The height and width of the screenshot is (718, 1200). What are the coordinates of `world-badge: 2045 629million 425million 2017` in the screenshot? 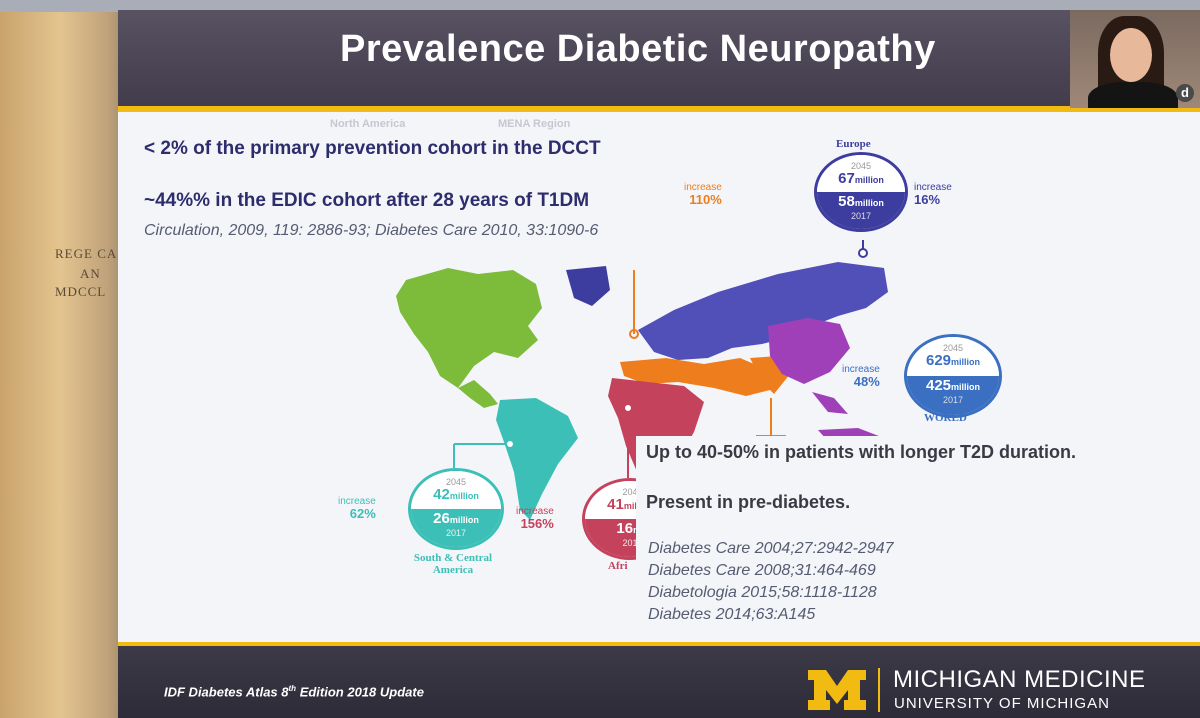 It's located at (953, 376).